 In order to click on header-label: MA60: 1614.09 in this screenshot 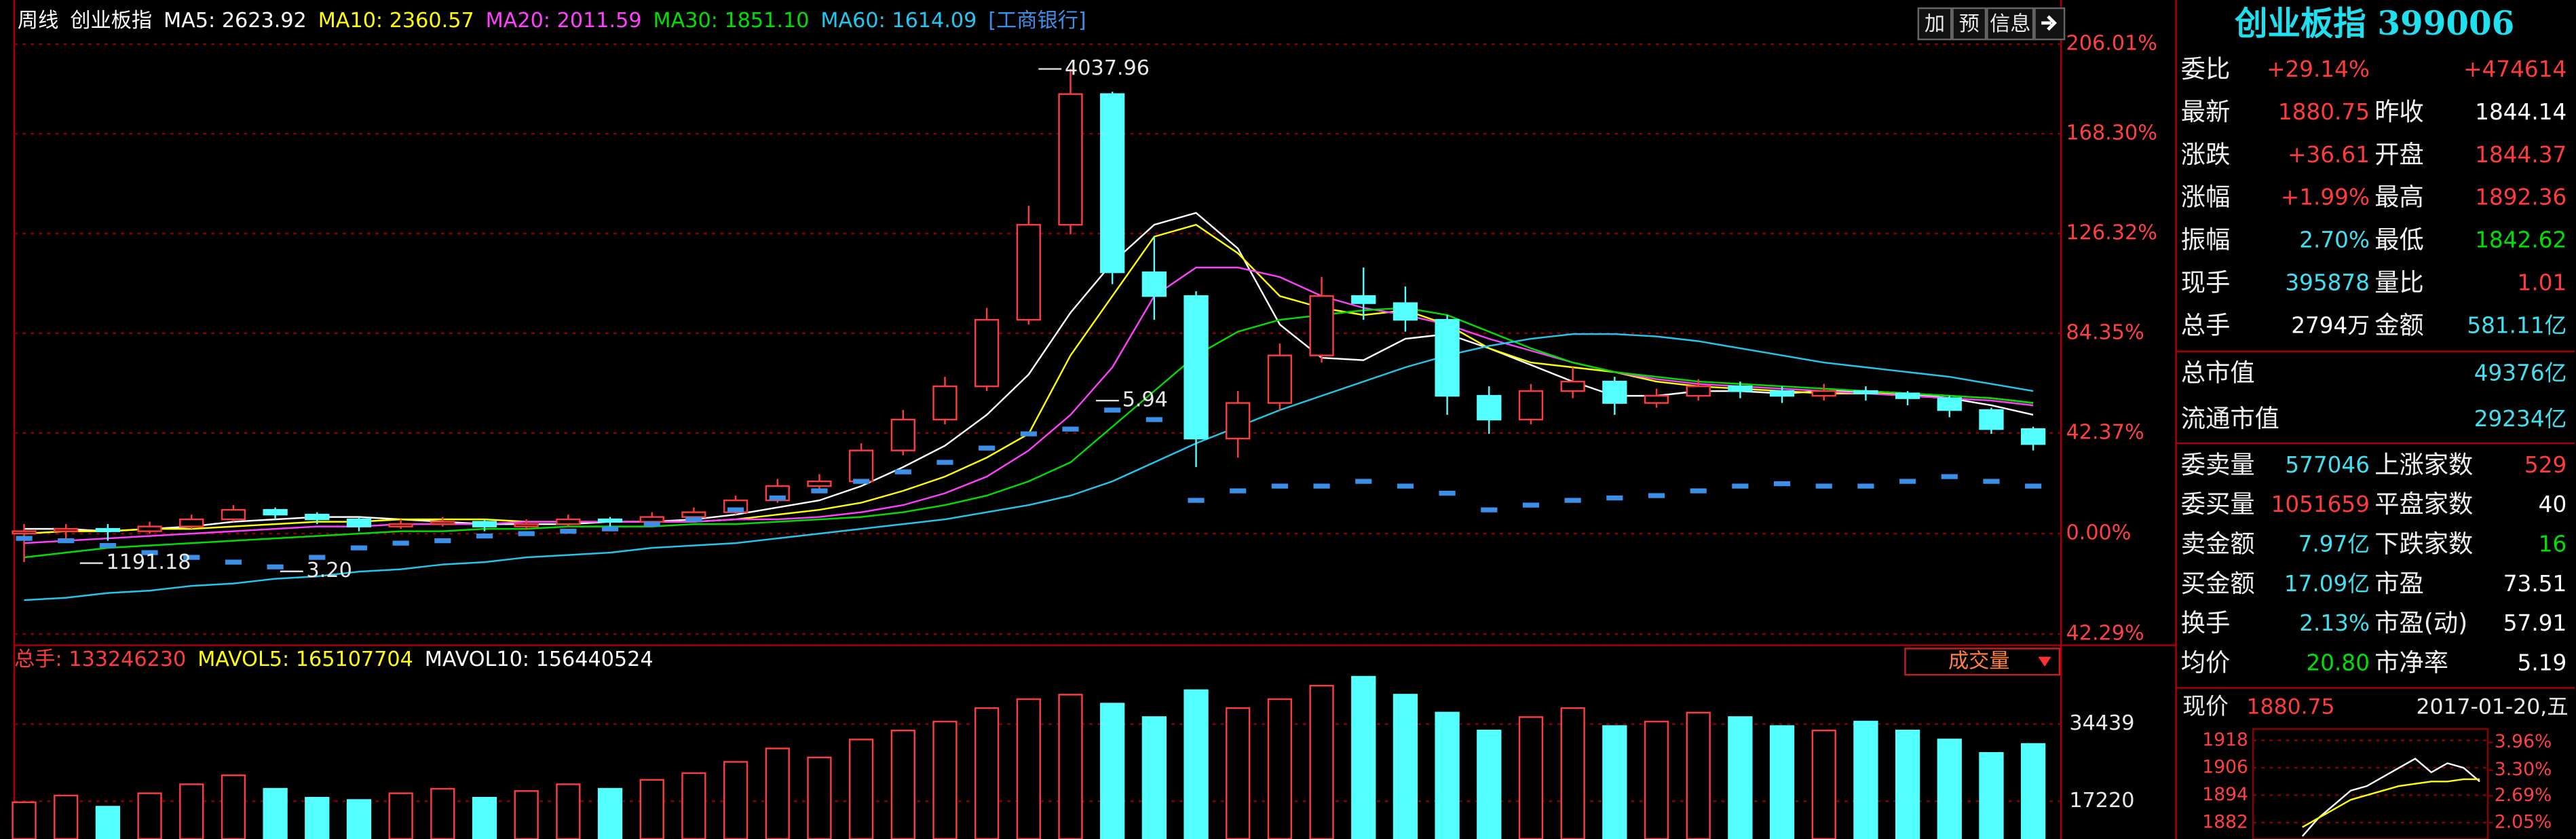, I will do `click(898, 21)`.